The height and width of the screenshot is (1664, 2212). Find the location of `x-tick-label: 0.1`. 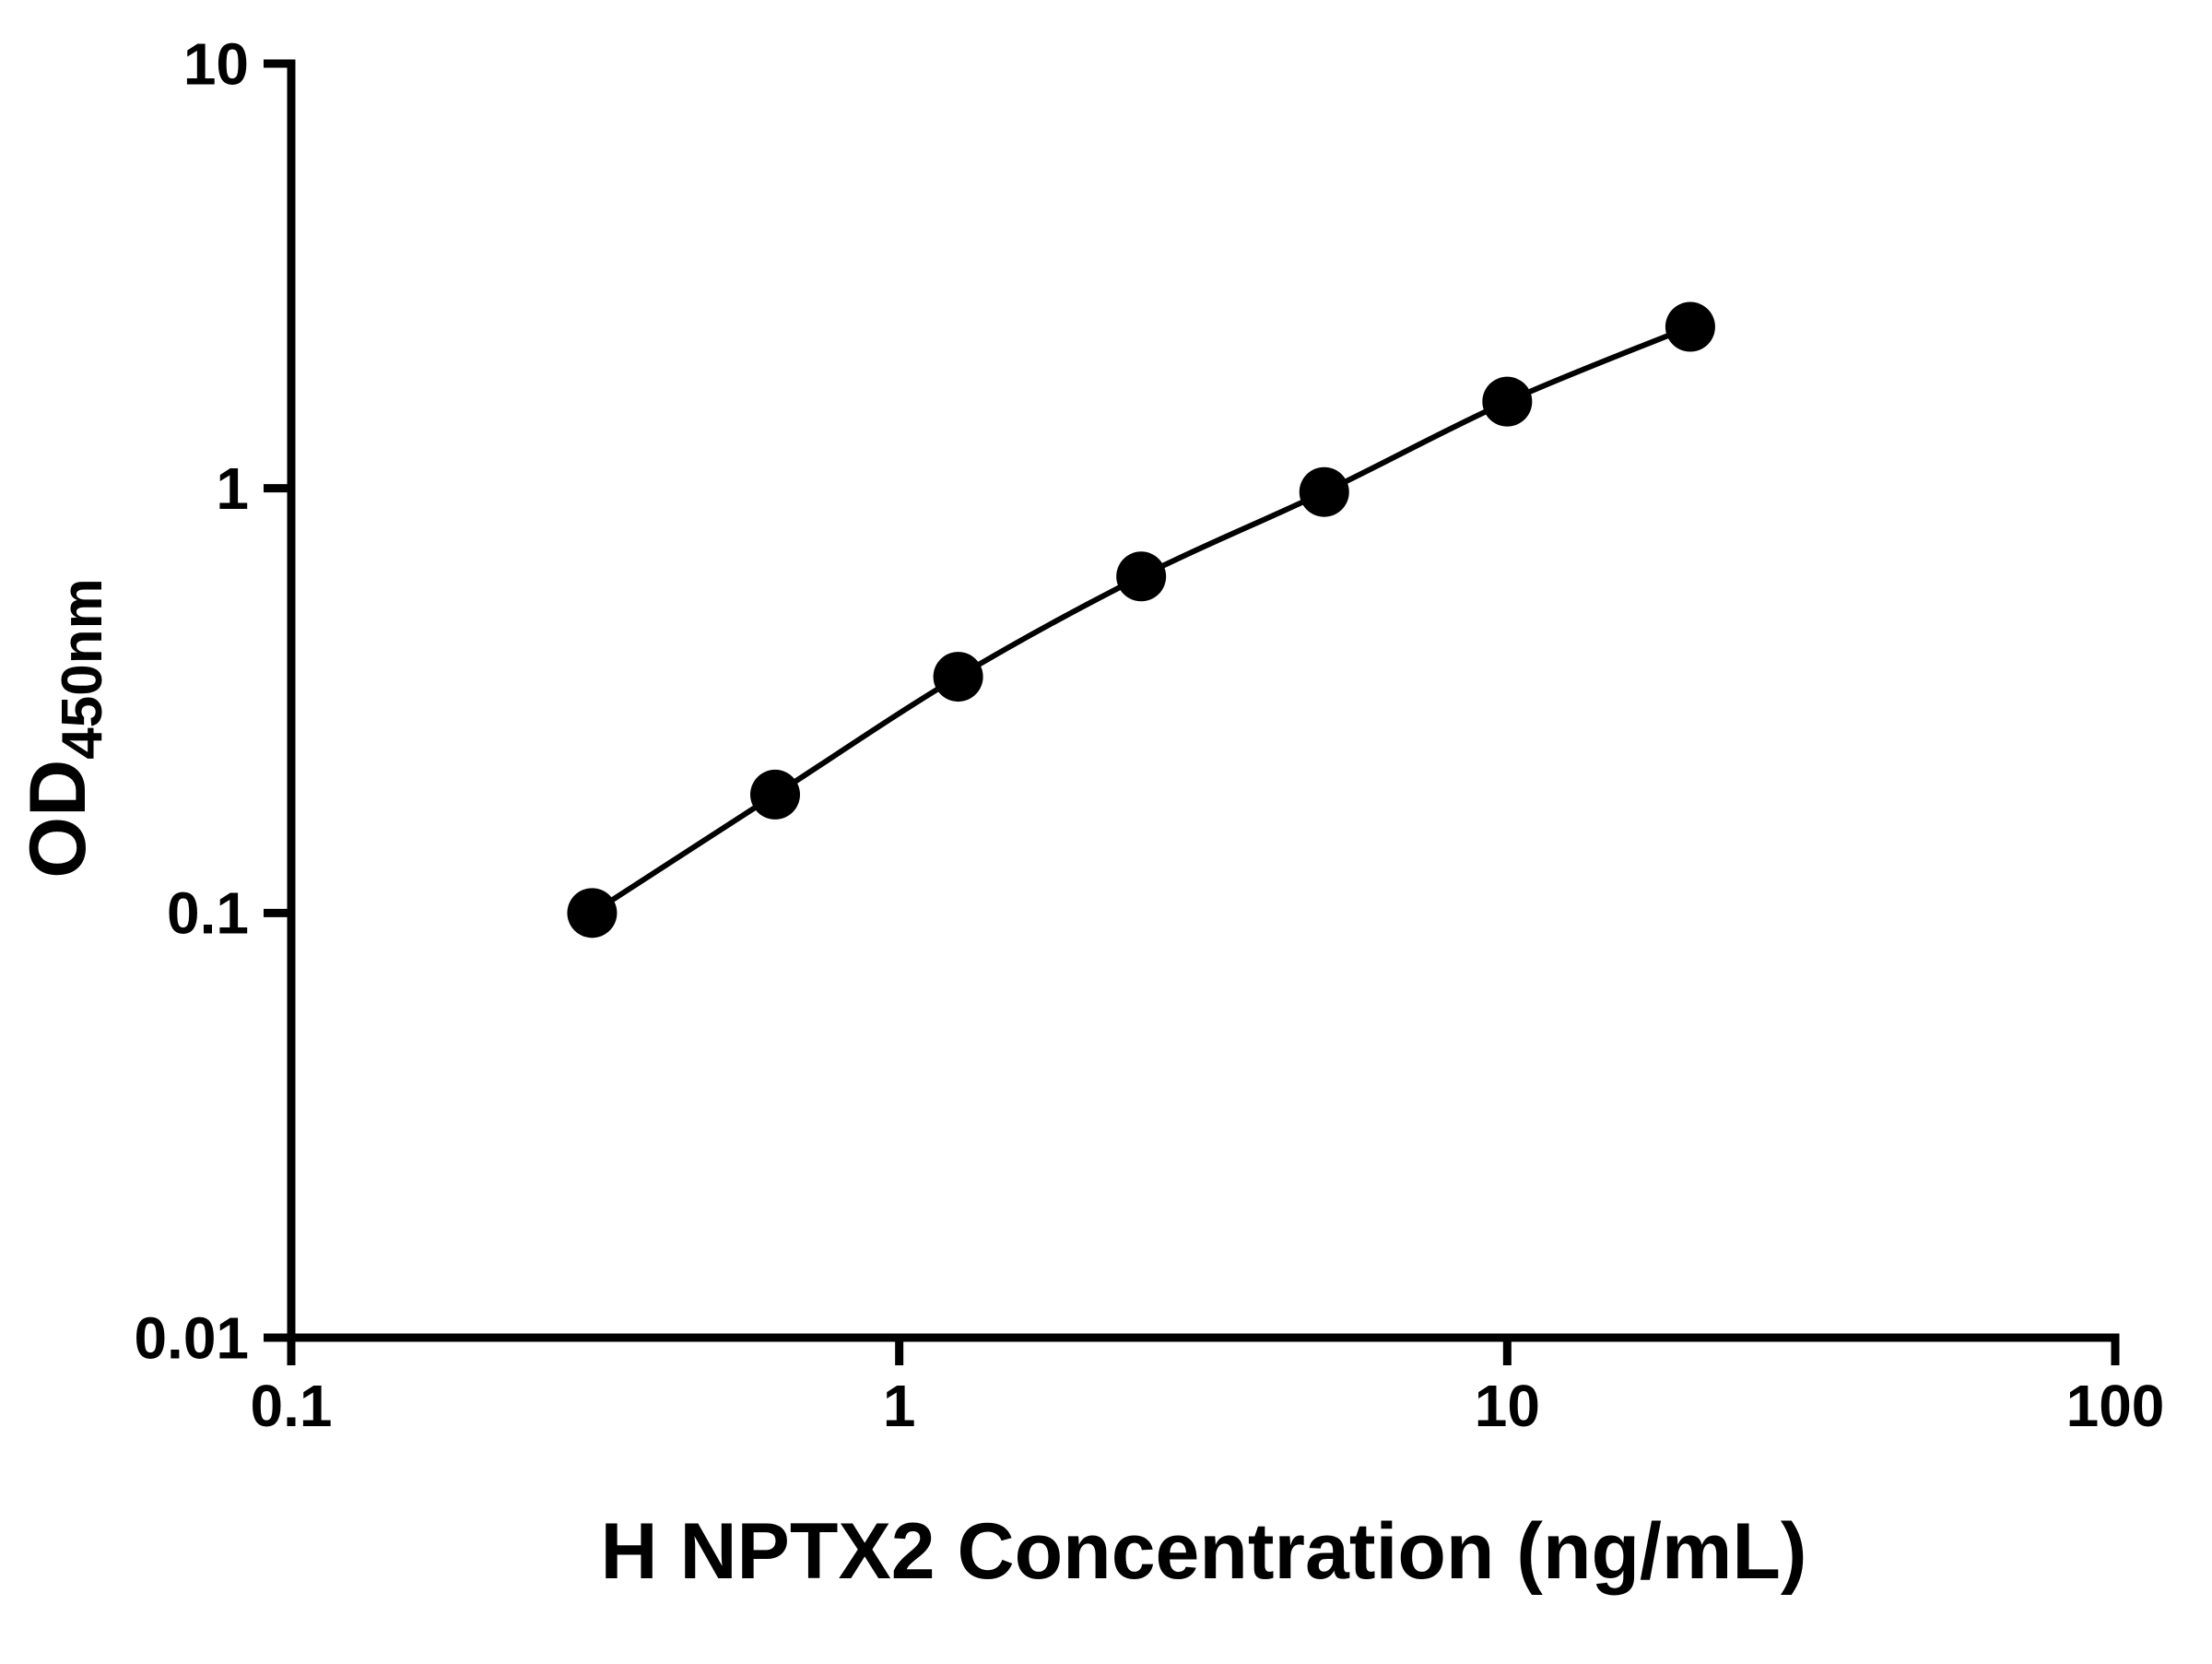

x-tick-label: 0.1 is located at coordinates (292, 1406).